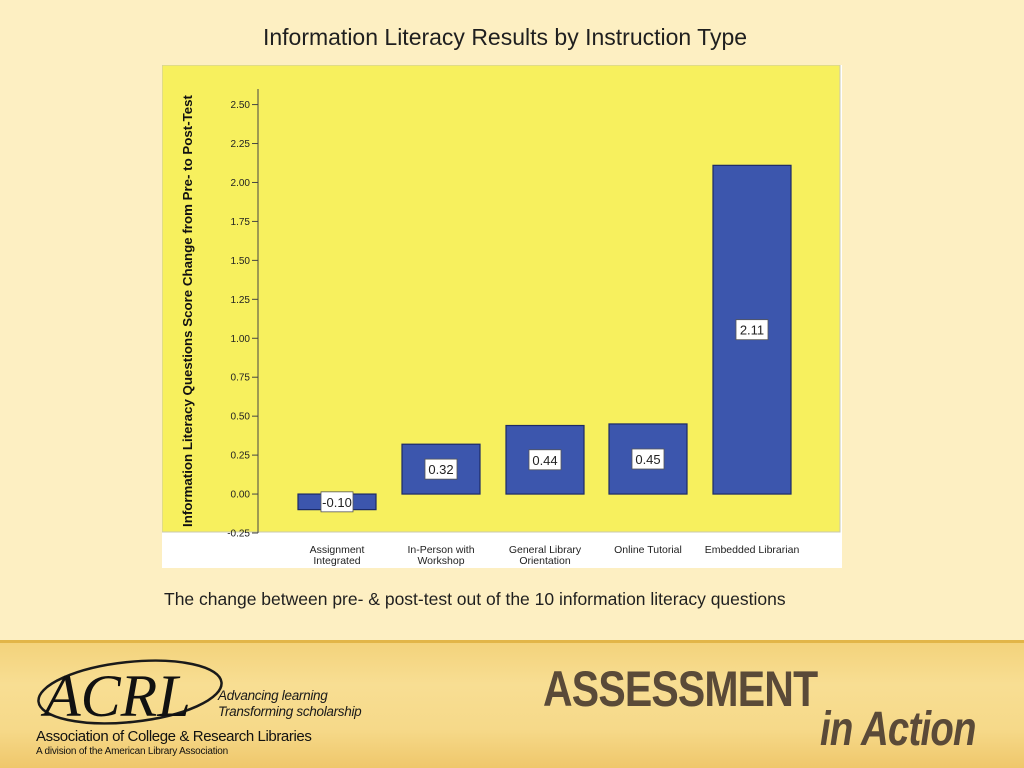 The width and height of the screenshot is (1024, 768). I want to click on in-action-wordmark: in Action, so click(898, 729).